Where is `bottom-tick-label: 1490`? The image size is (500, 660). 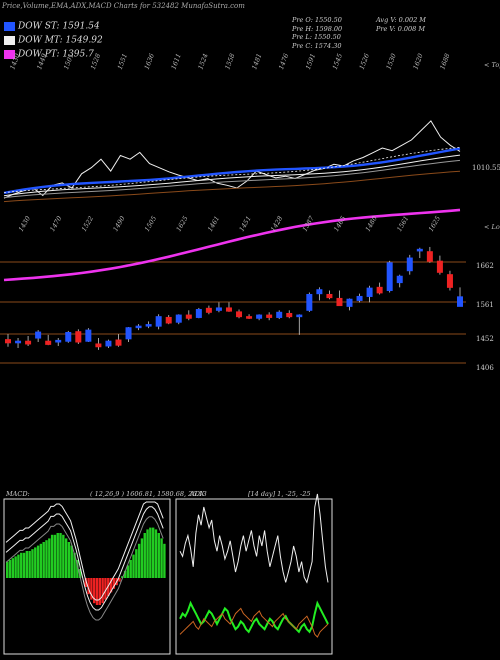
bottom-tick-label: 1490 is located at coordinates (118, 224).